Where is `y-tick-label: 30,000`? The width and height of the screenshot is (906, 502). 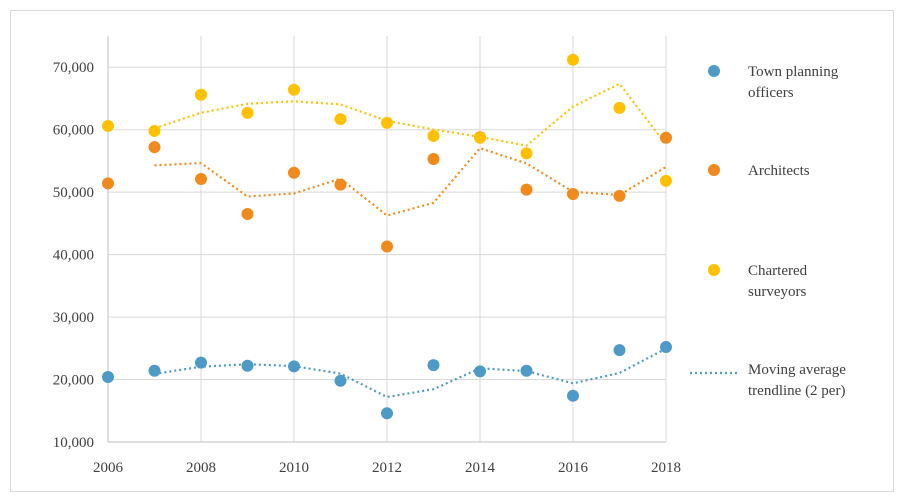 y-tick-label: 30,000 is located at coordinates (73, 318).